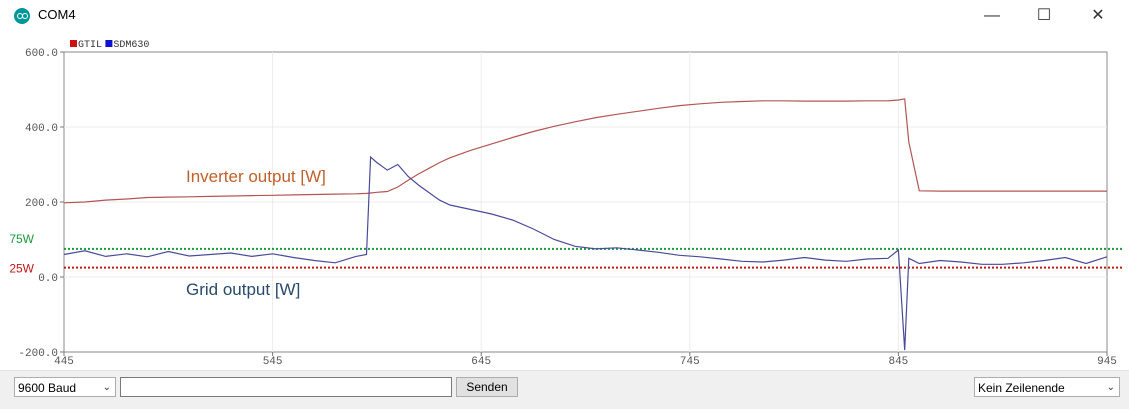 The image size is (1129, 409). Describe the element at coordinates (90, 45) in the screenshot. I see `legend-label: GTIL` at that location.